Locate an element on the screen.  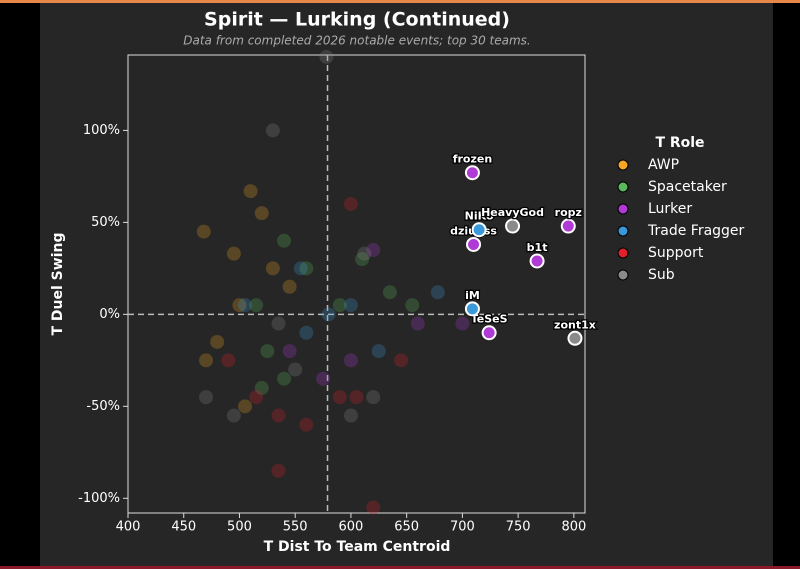
x-tick-label: 700 is located at coordinates (462, 527).